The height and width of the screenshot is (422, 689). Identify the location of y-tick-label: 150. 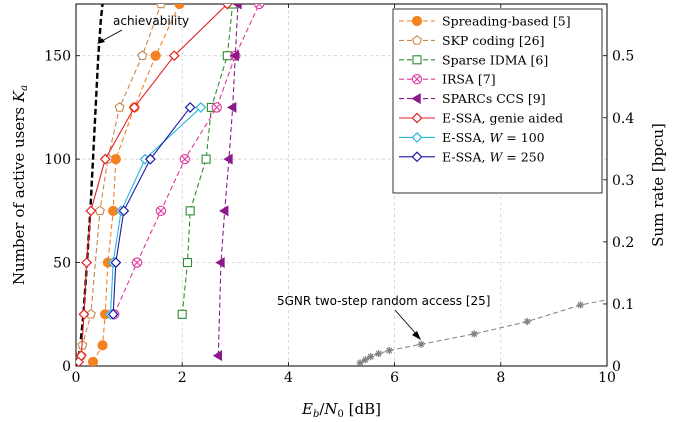
(57, 57).